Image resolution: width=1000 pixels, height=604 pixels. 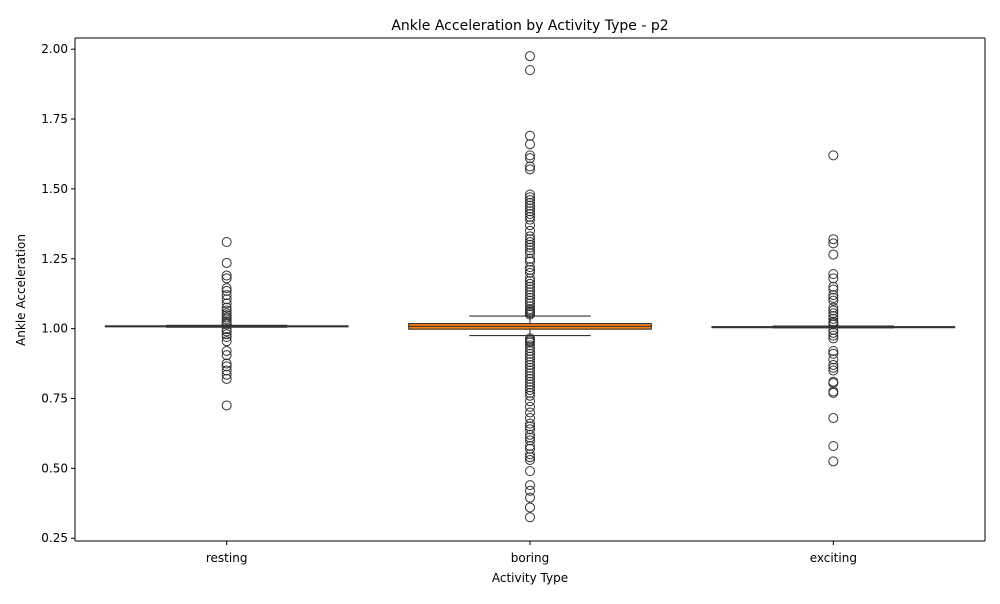 What do you see at coordinates (54, 468) in the screenshot?
I see `y-tick-label: 0.50` at bounding box center [54, 468].